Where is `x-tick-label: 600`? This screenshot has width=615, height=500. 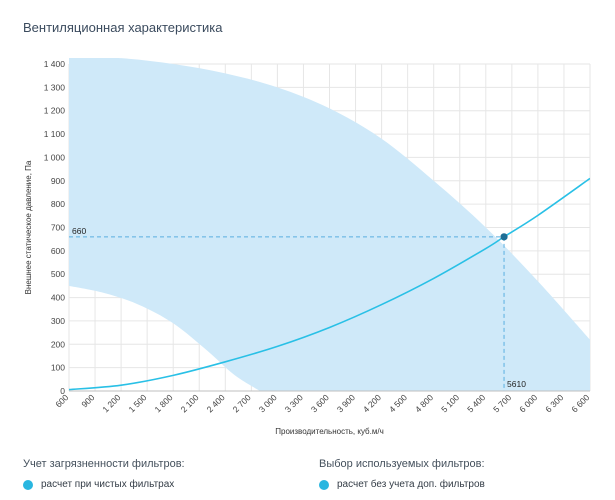 x-tick-label: 600 is located at coordinates (61, 400).